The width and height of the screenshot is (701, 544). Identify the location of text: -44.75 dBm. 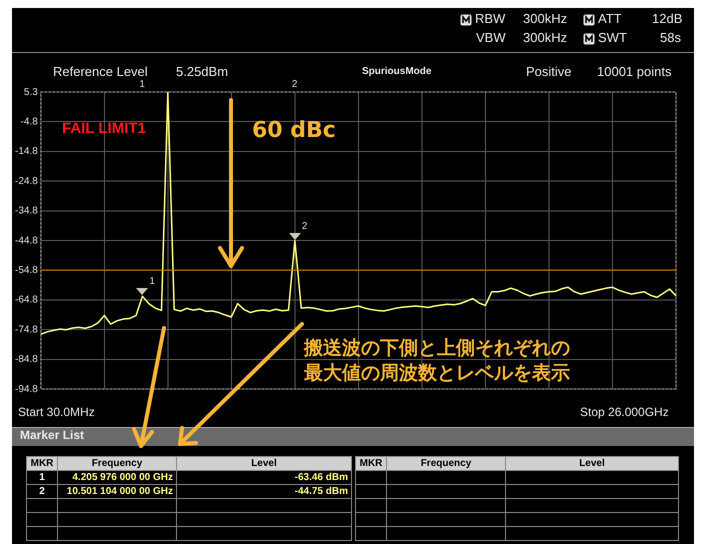
(264, 491).